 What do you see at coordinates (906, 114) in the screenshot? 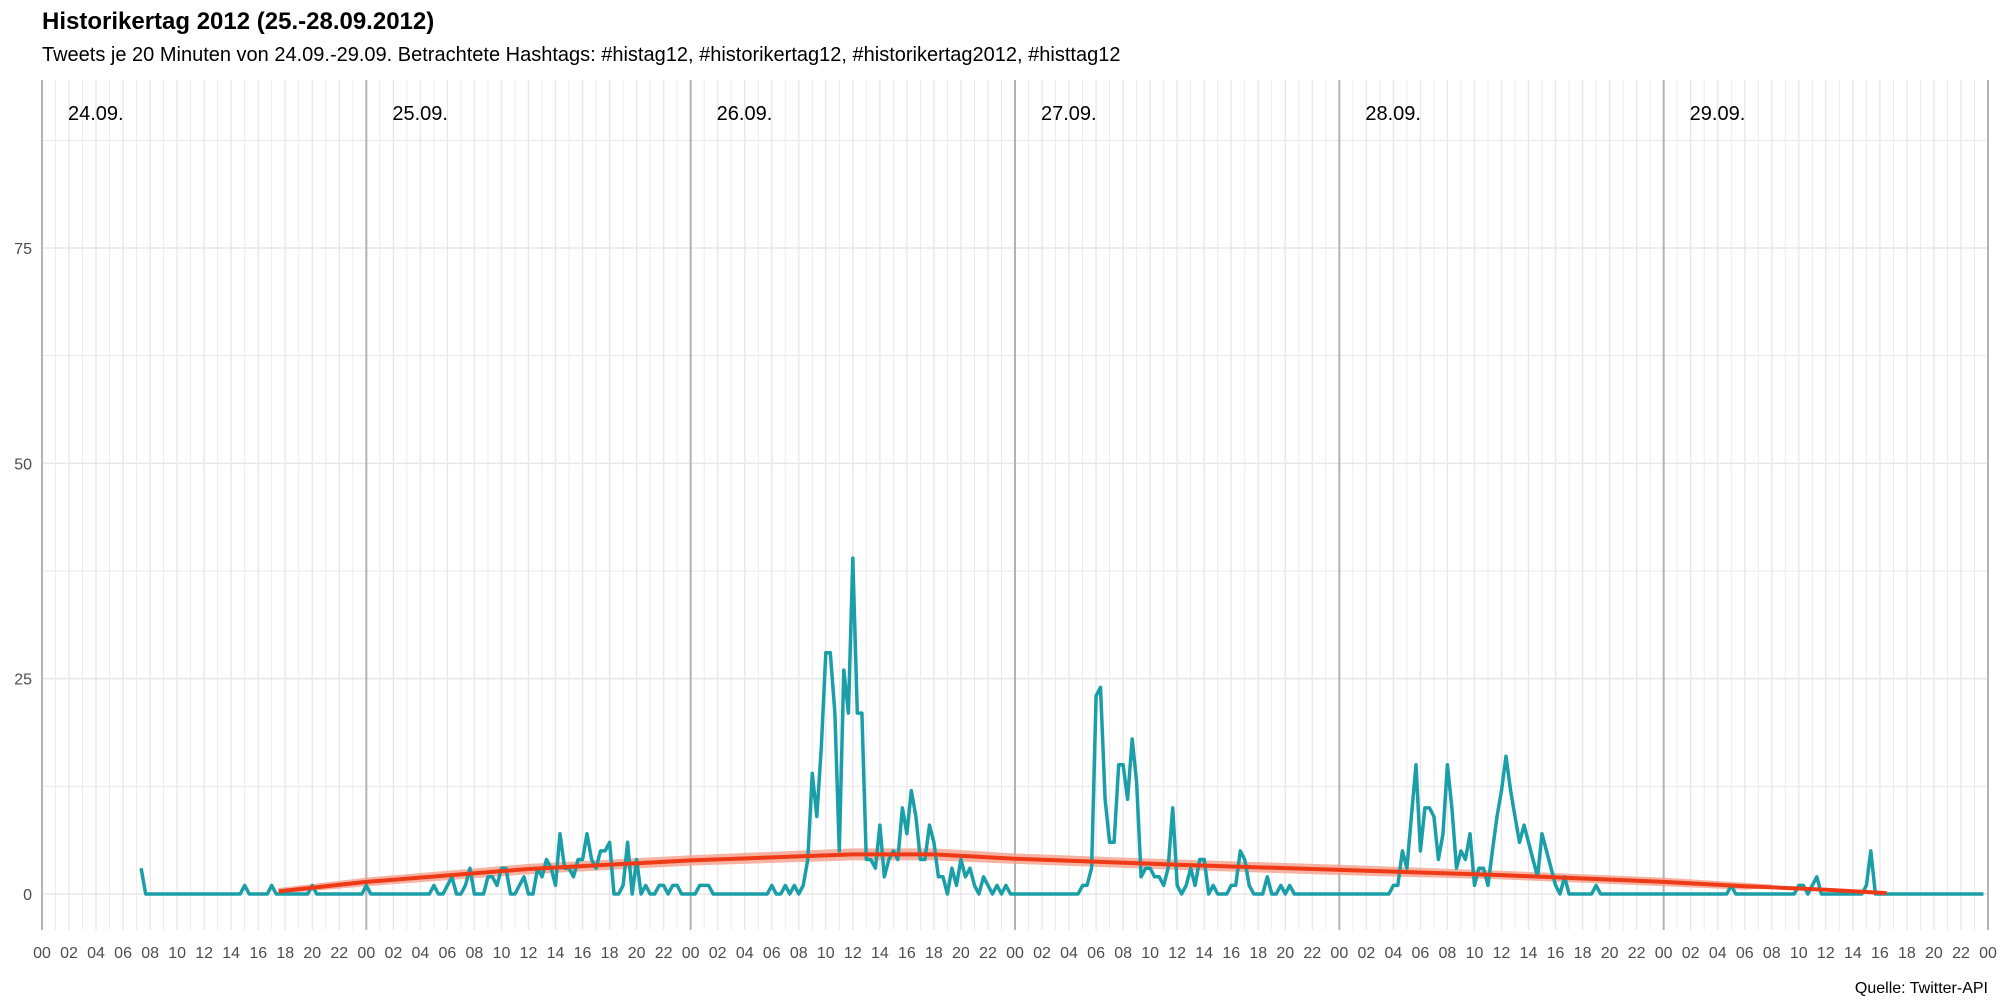
I see `day-labels: 24.09. 25.09. 26.09. 27.09. 28.09. 29.09.` at bounding box center [906, 114].